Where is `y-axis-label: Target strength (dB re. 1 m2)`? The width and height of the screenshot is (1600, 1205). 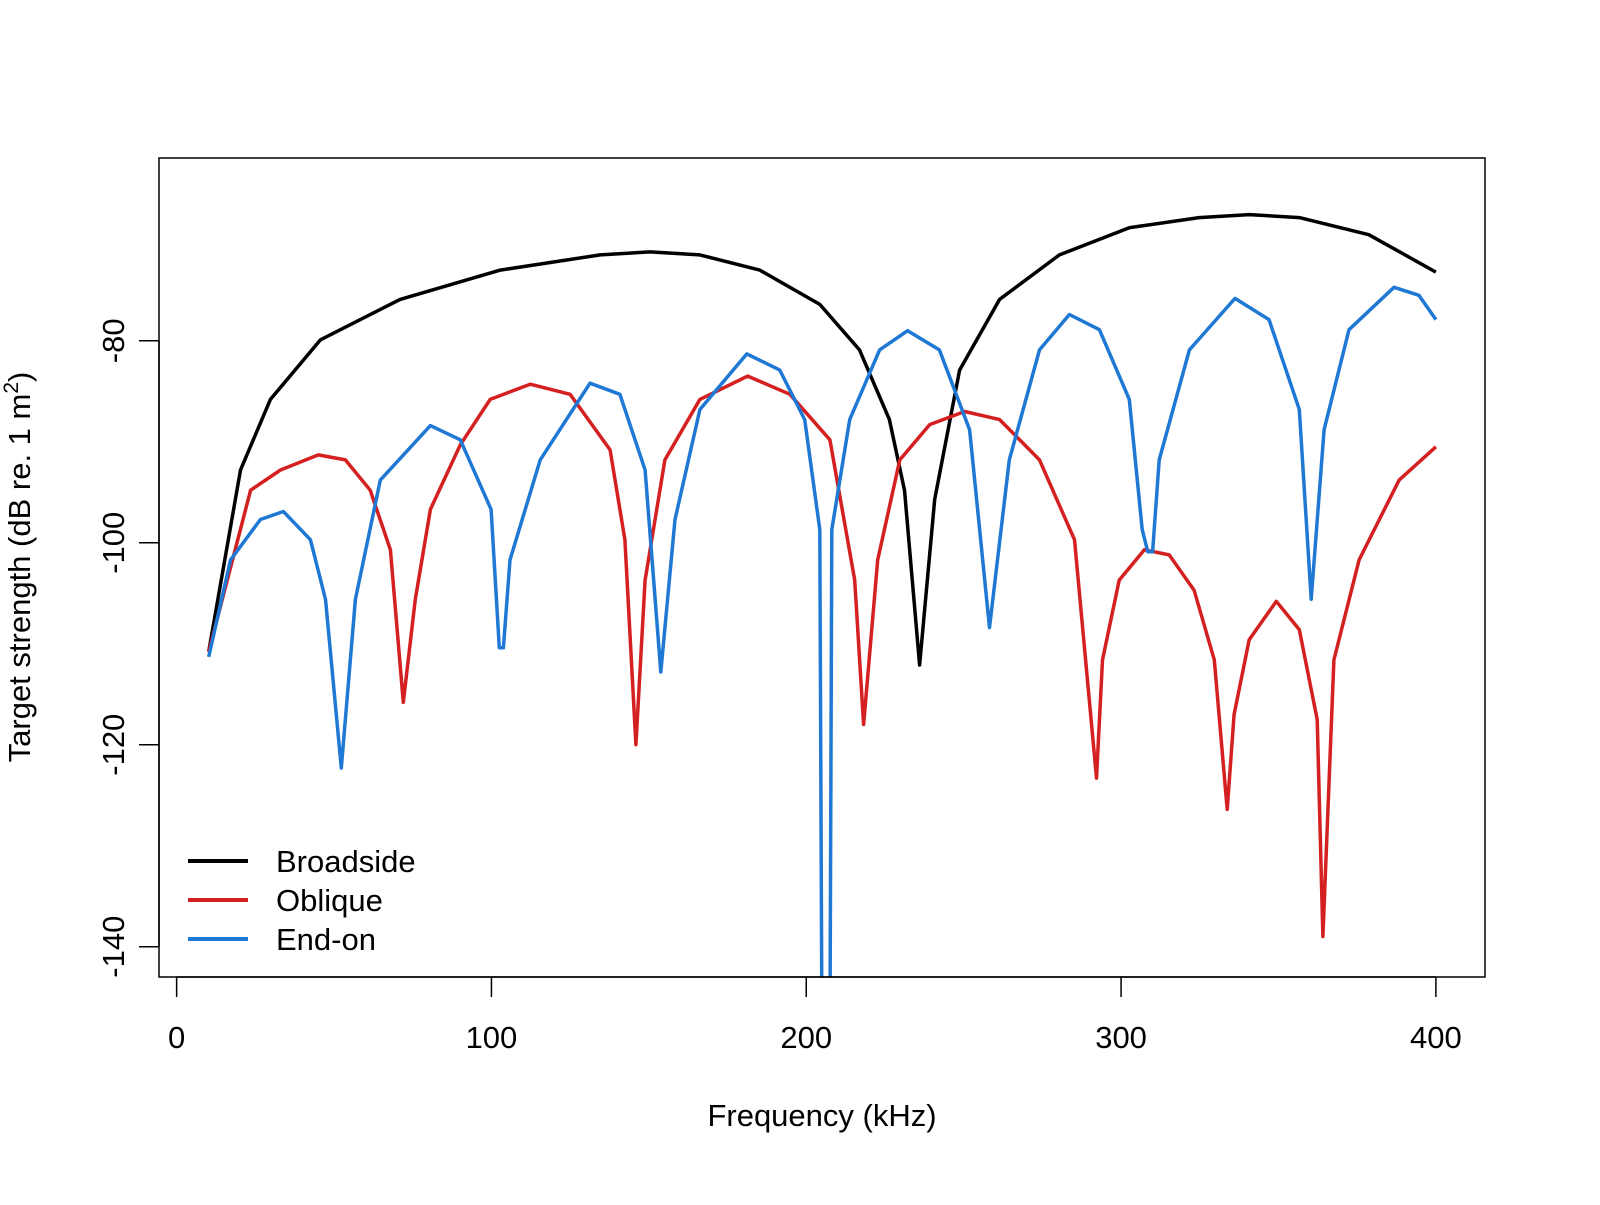 y-axis-label: Target strength (dB re. 1 m2) is located at coordinates (18, 567).